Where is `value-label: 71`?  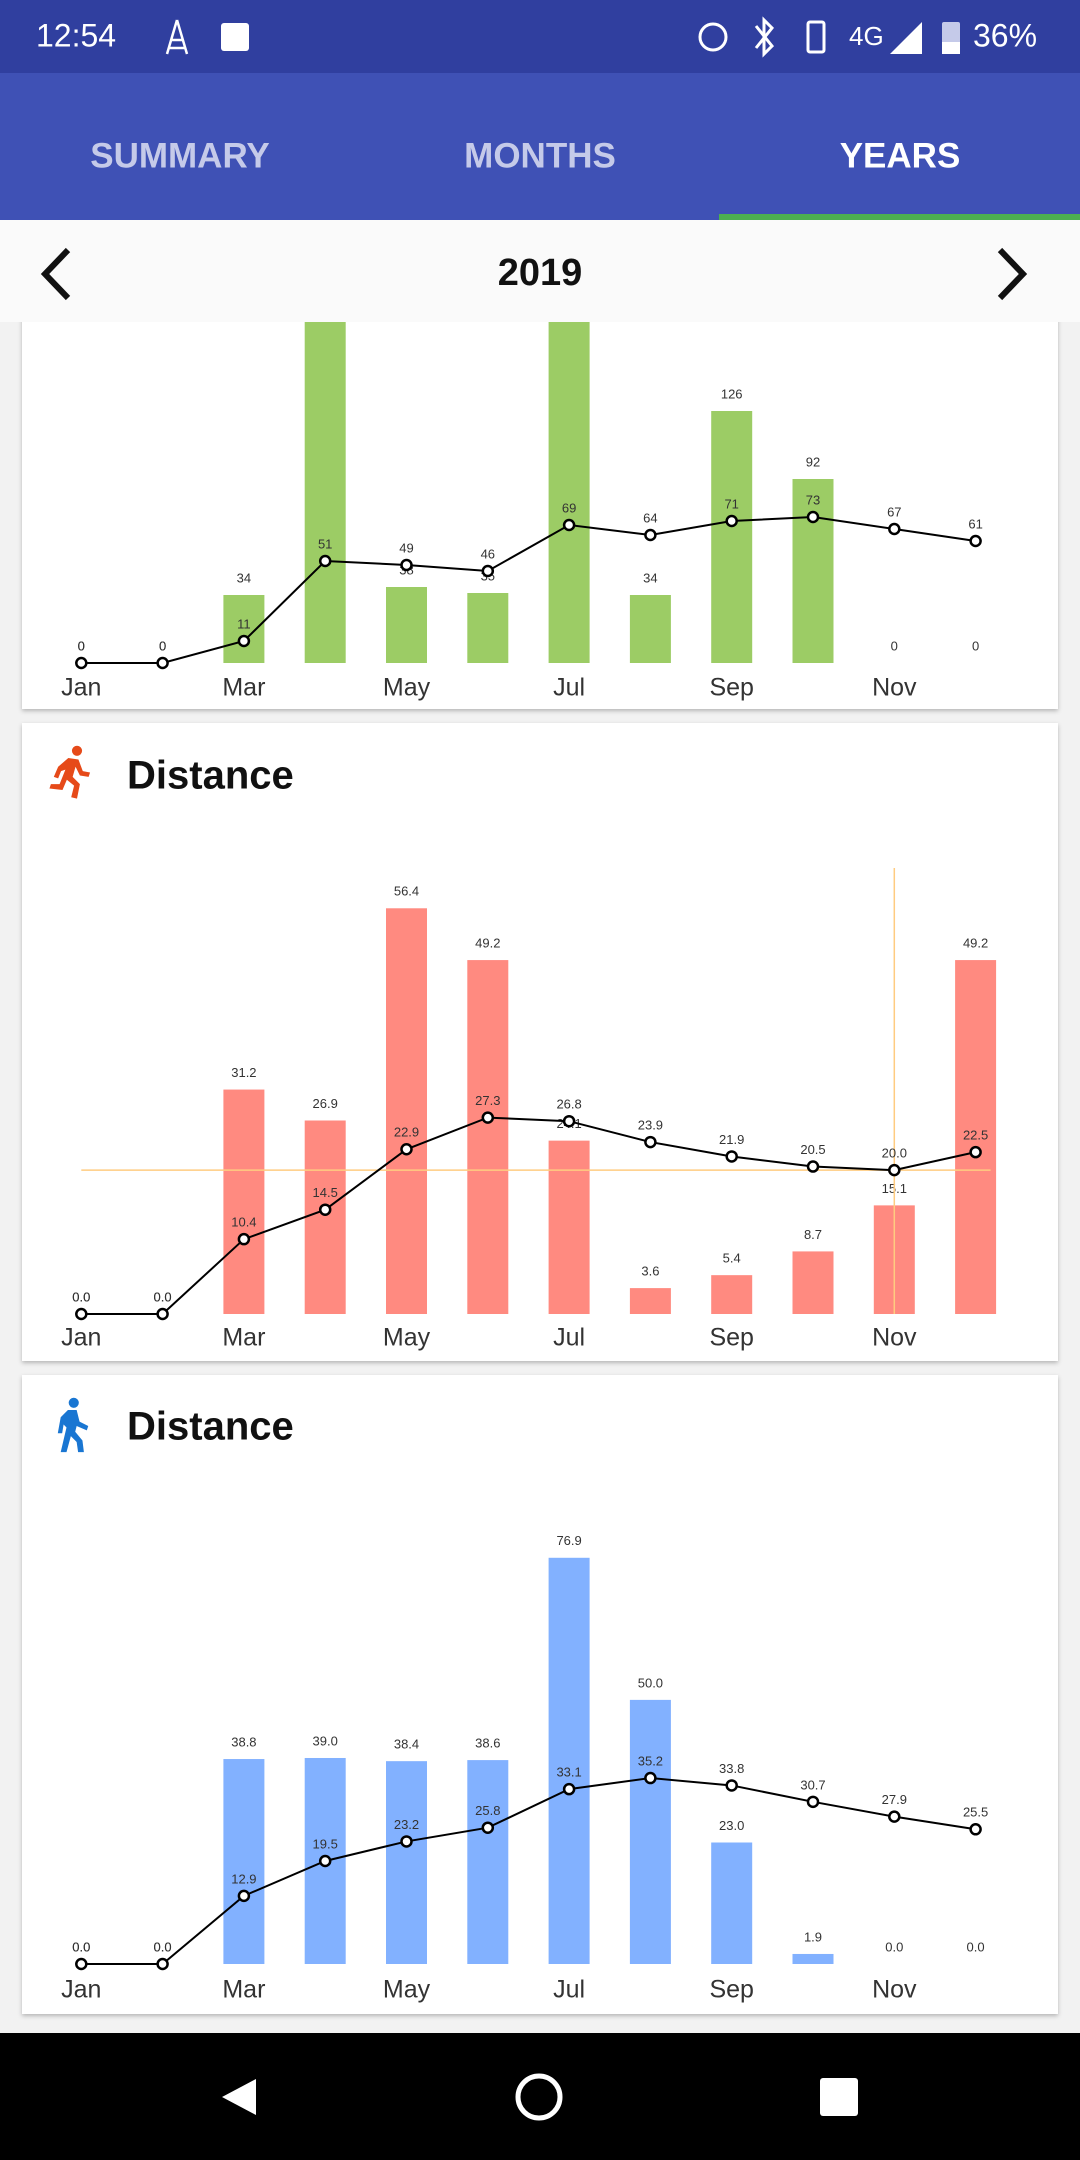
value-label: 71 is located at coordinates (731, 503).